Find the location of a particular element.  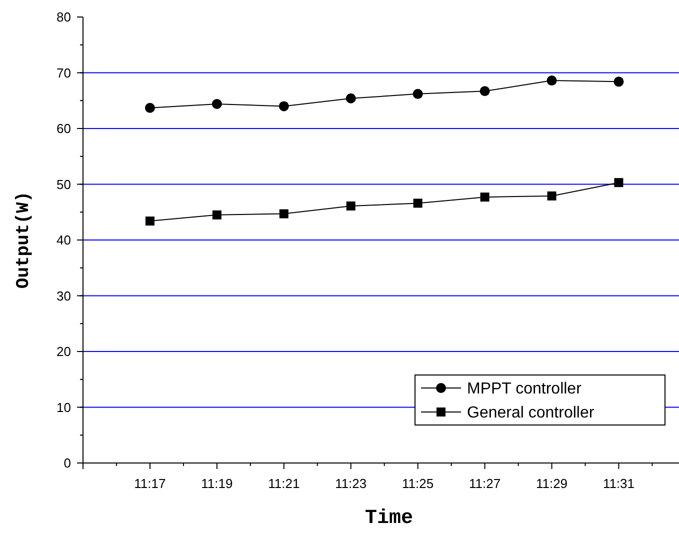

x-tick-label: 11:31 is located at coordinates (618, 483).